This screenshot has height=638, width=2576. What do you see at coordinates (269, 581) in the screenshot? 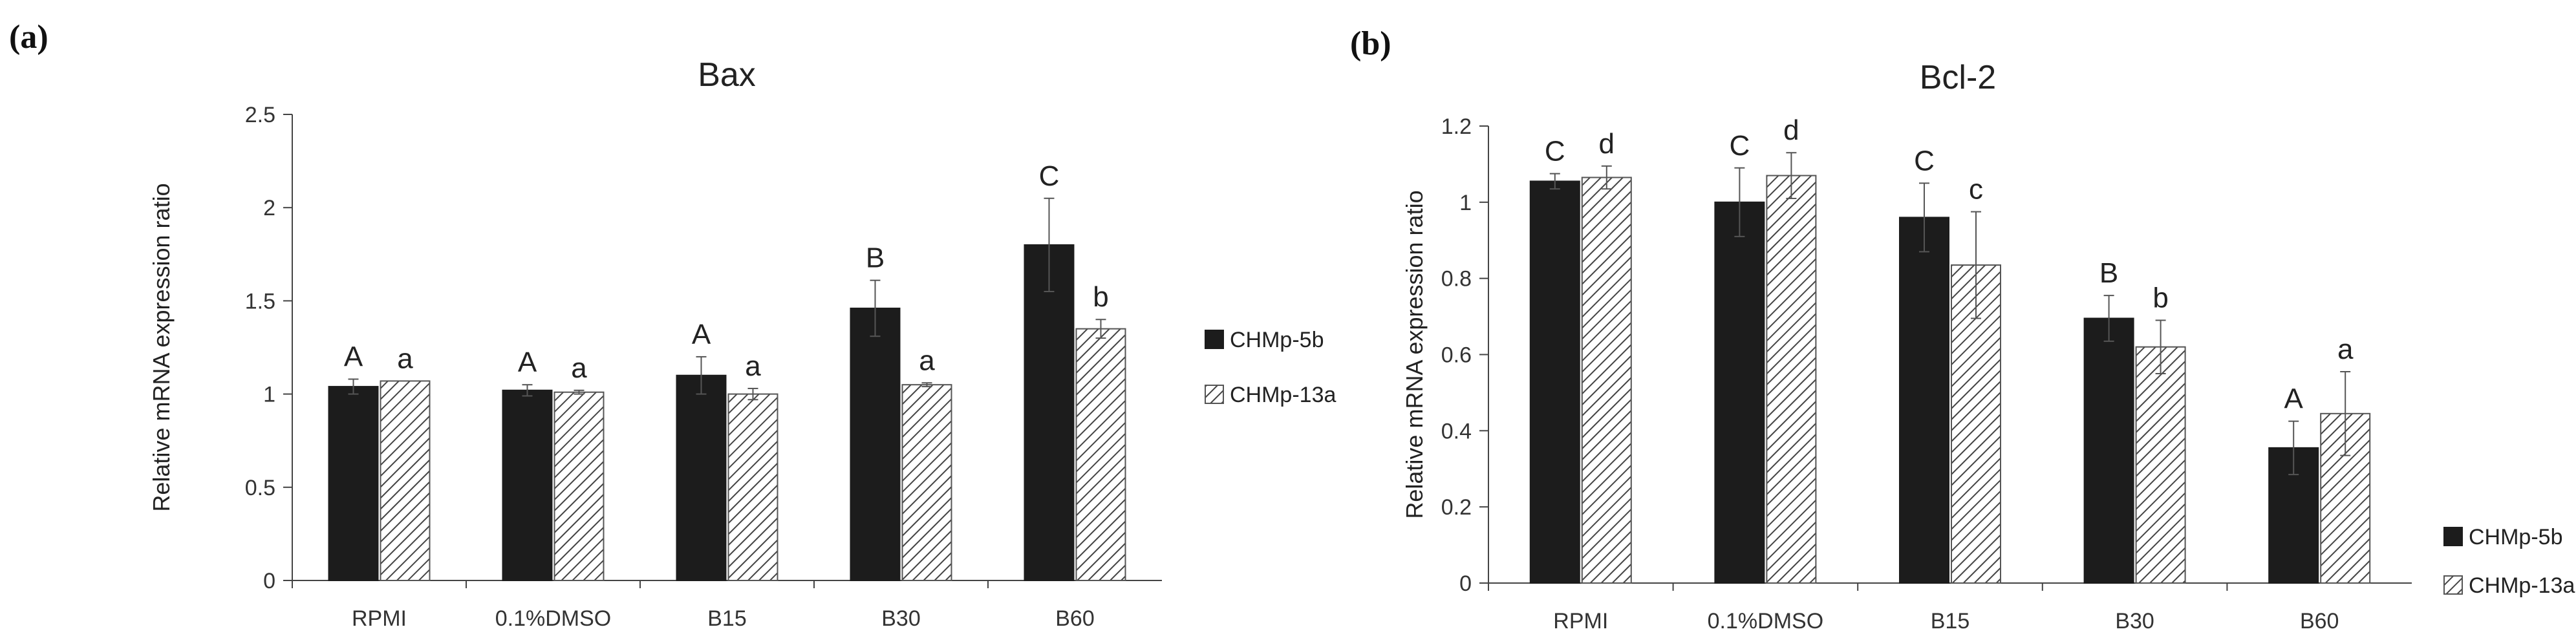
I see `chart1-y-tick-label: 0` at bounding box center [269, 581].